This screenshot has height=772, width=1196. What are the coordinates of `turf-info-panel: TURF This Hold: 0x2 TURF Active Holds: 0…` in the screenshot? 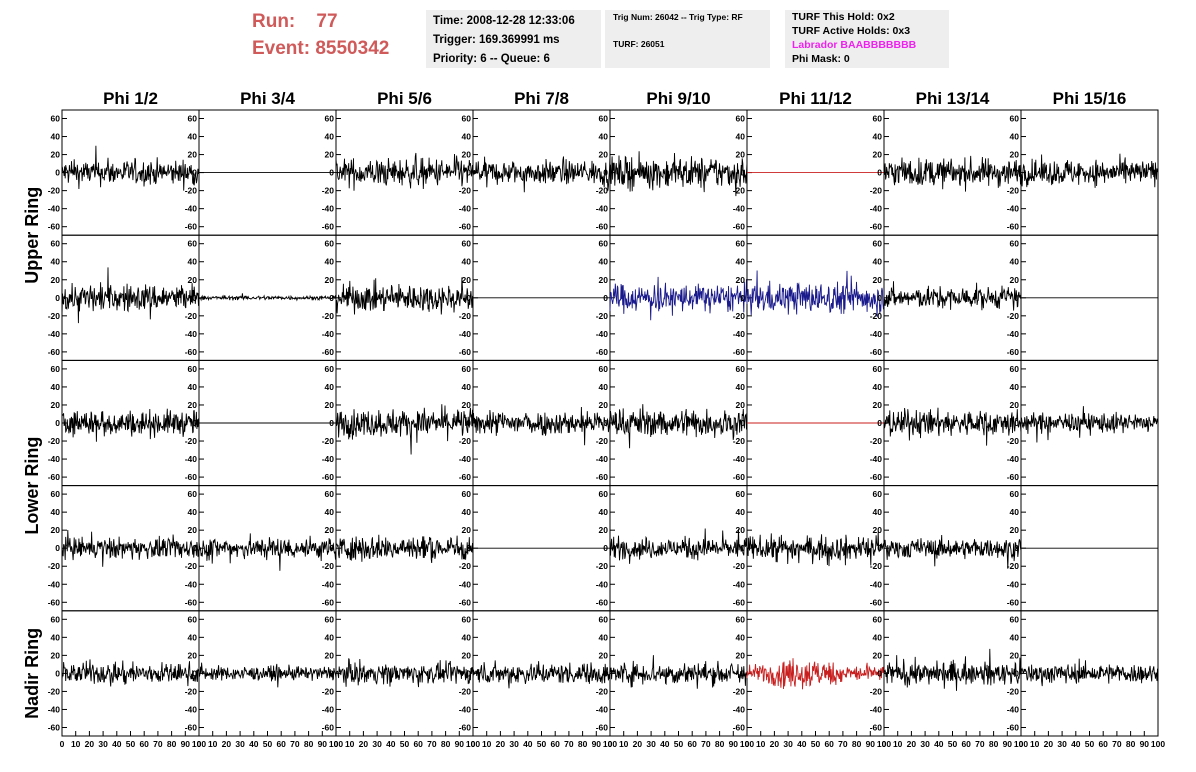 It's located at (867, 39).